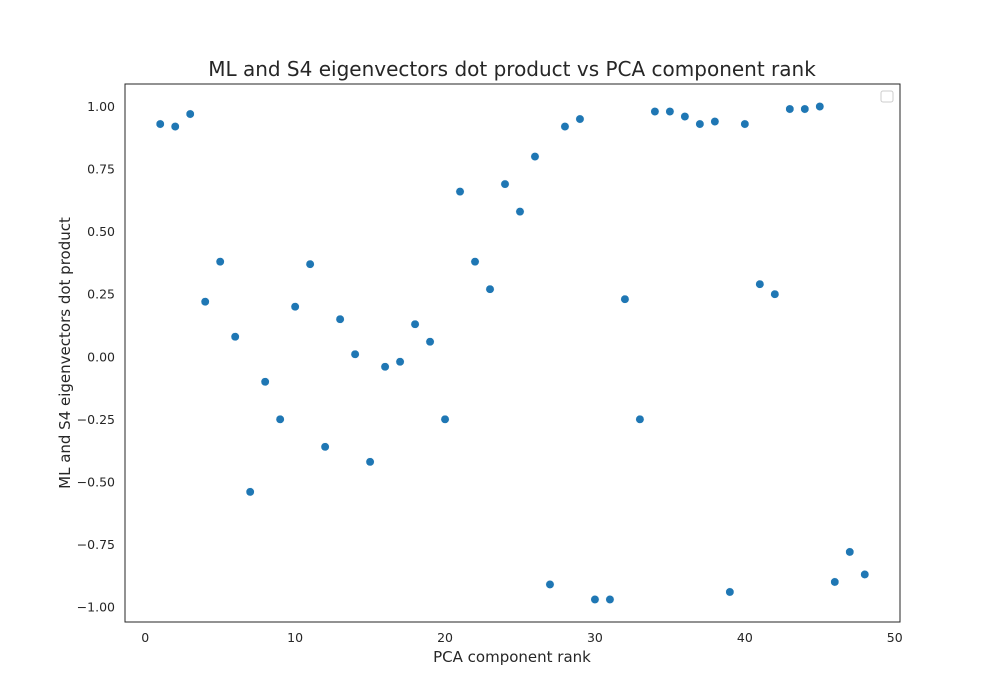  I want to click on x-tick-label: 10, so click(295, 637).